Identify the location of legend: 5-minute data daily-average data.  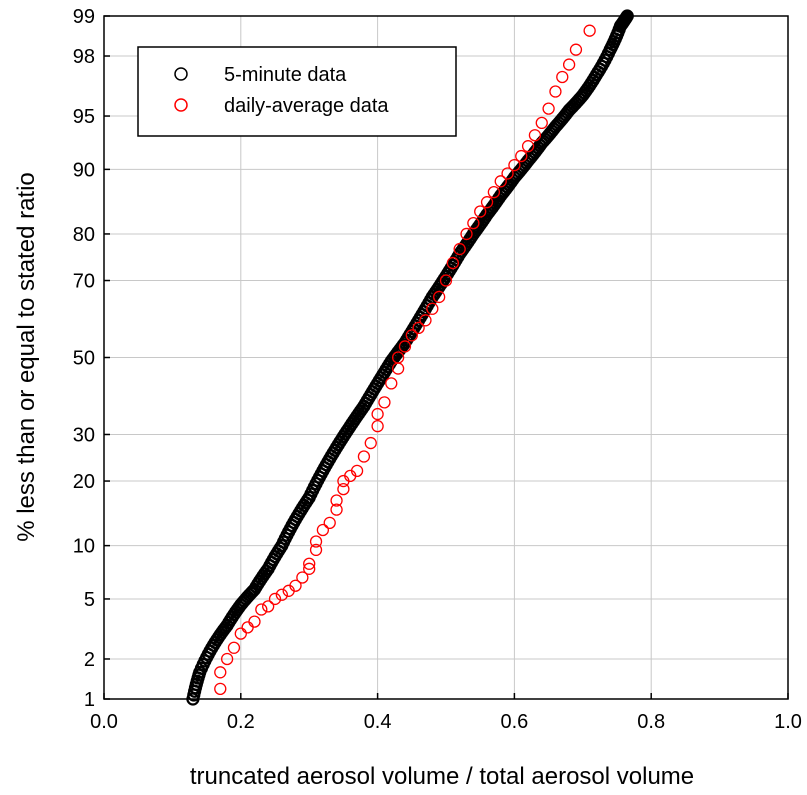
(297, 91).